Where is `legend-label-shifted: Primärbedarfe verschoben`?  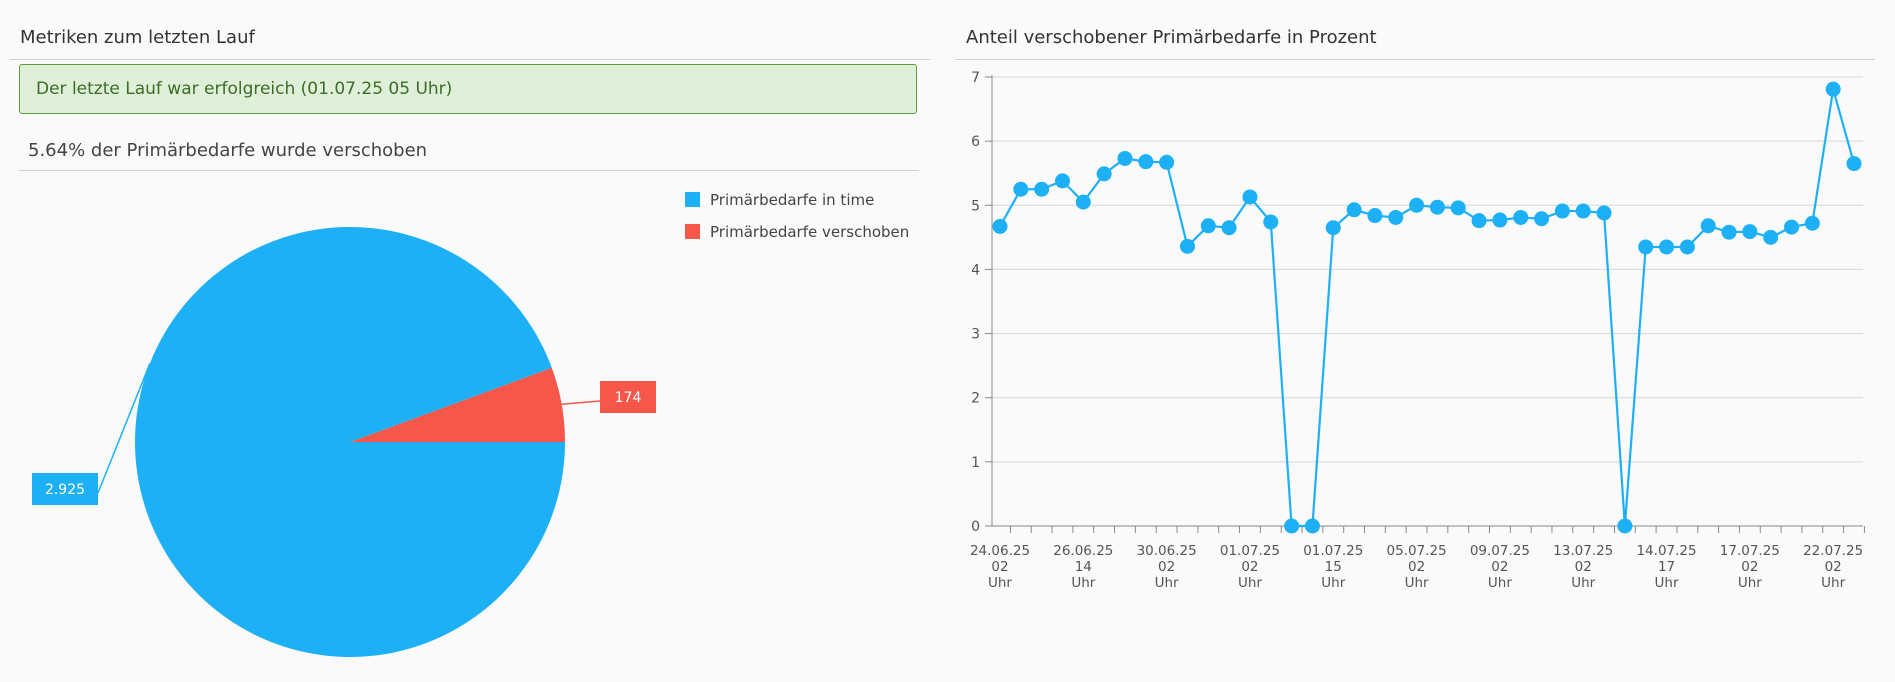 legend-label-shifted: Primärbedarfe verschoben is located at coordinates (809, 232).